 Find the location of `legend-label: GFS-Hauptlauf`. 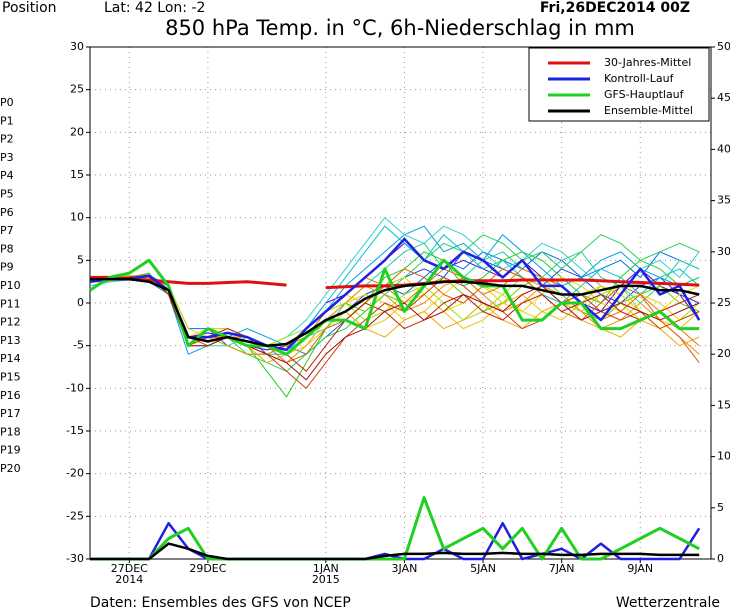

legend-label: GFS-Hauptlauf is located at coordinates (644, 94).